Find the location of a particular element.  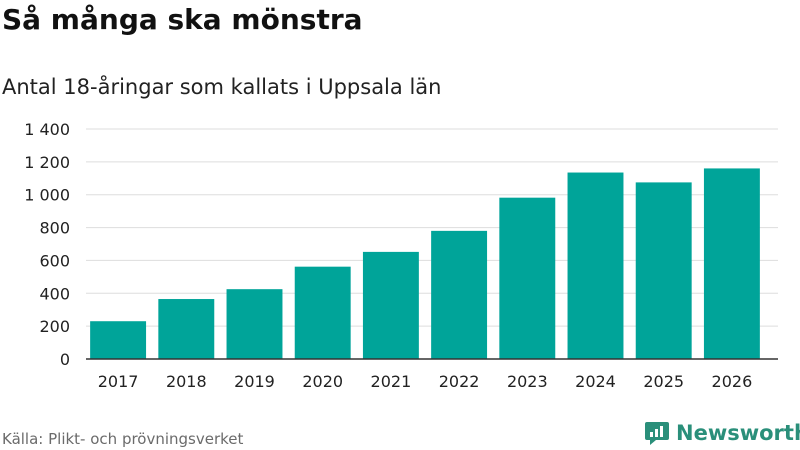

chart-title: Så många ska mönstra is located at coordinates (182, 19).